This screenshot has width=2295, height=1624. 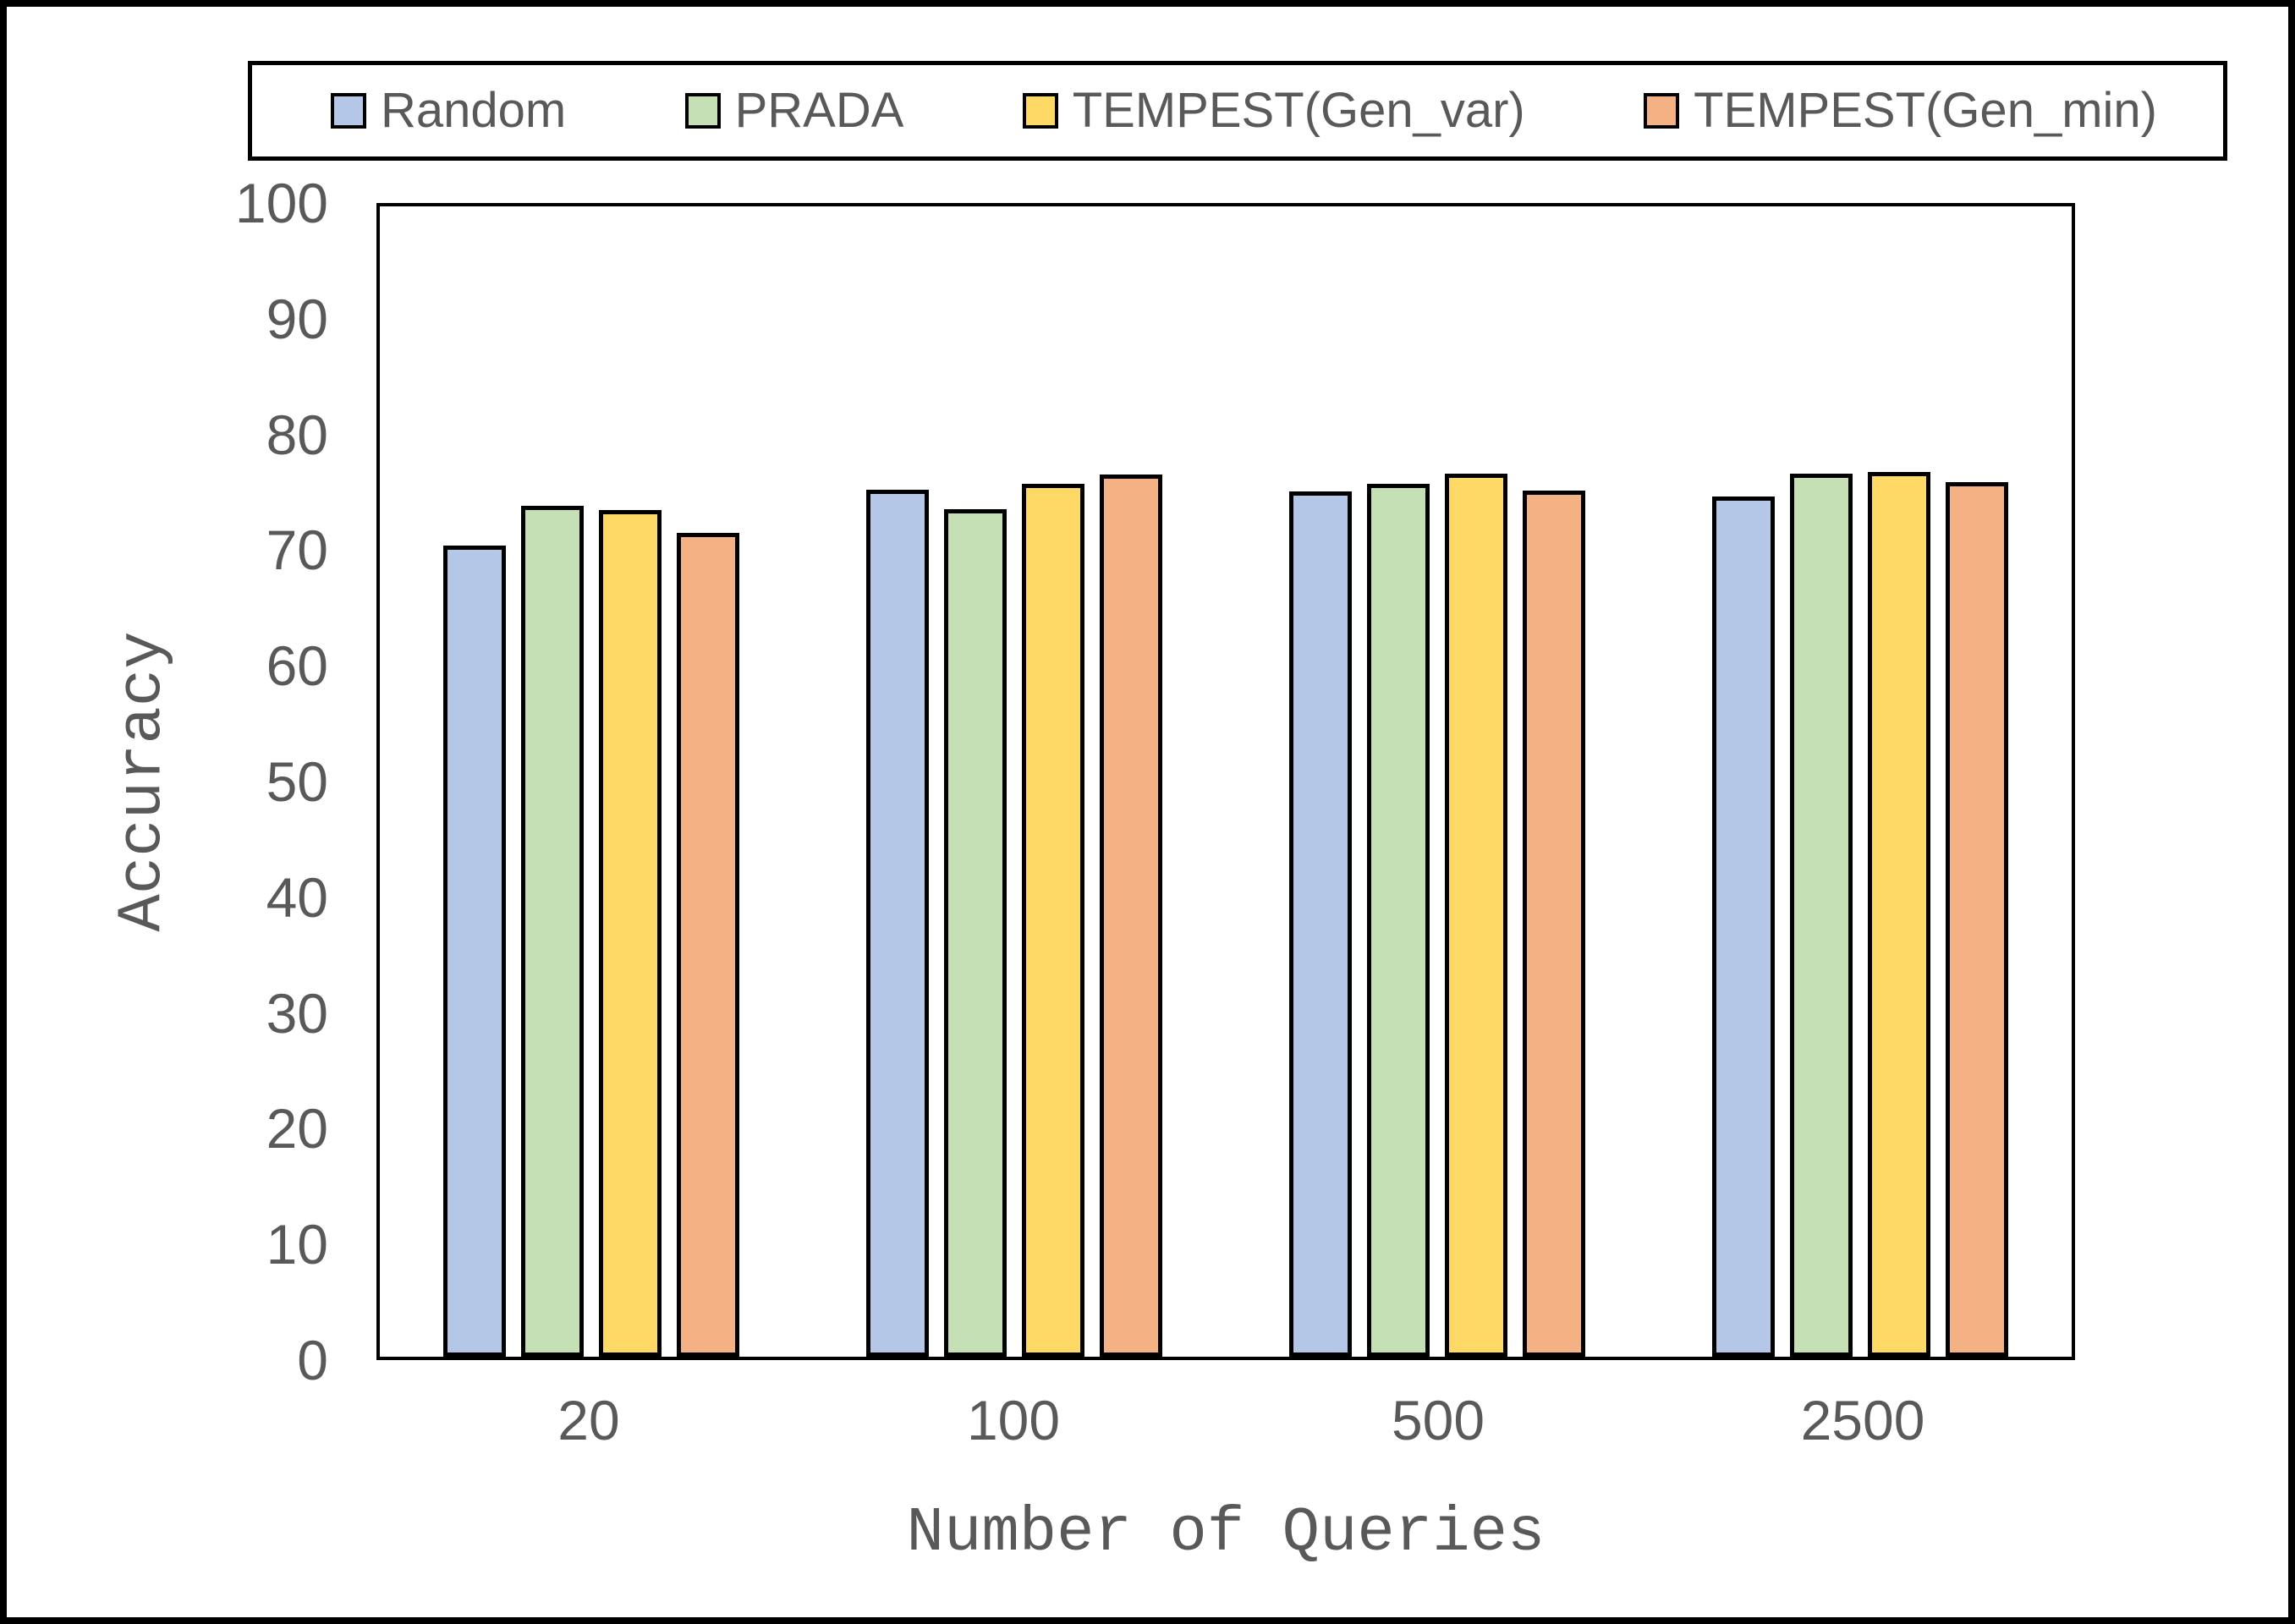 What do you see at coordinates (1554, 923) in the screenshot?
I see `bar-TEMPEST(Gen_min)-500` at bounding box center [1554, 923].